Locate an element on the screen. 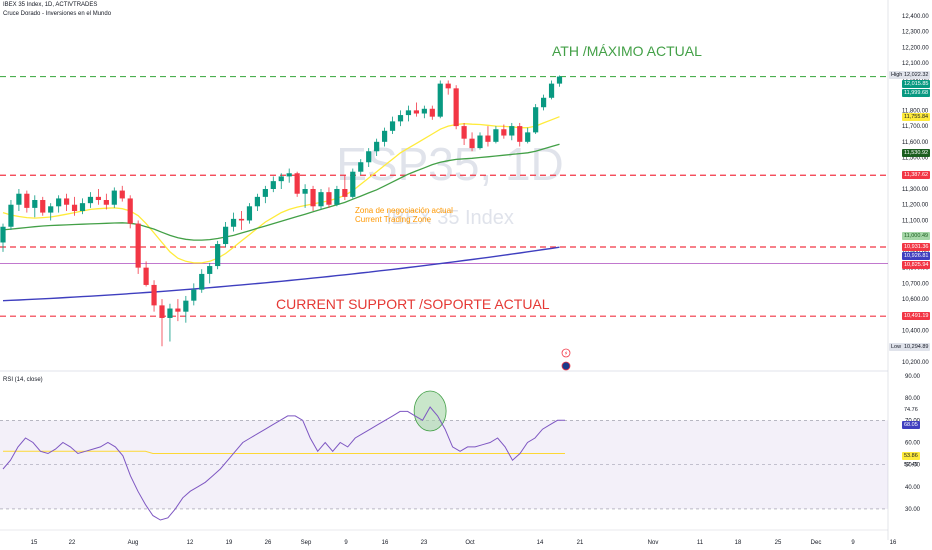  rsi-tick-label: 60.00 is located at coordinates (913, 443).